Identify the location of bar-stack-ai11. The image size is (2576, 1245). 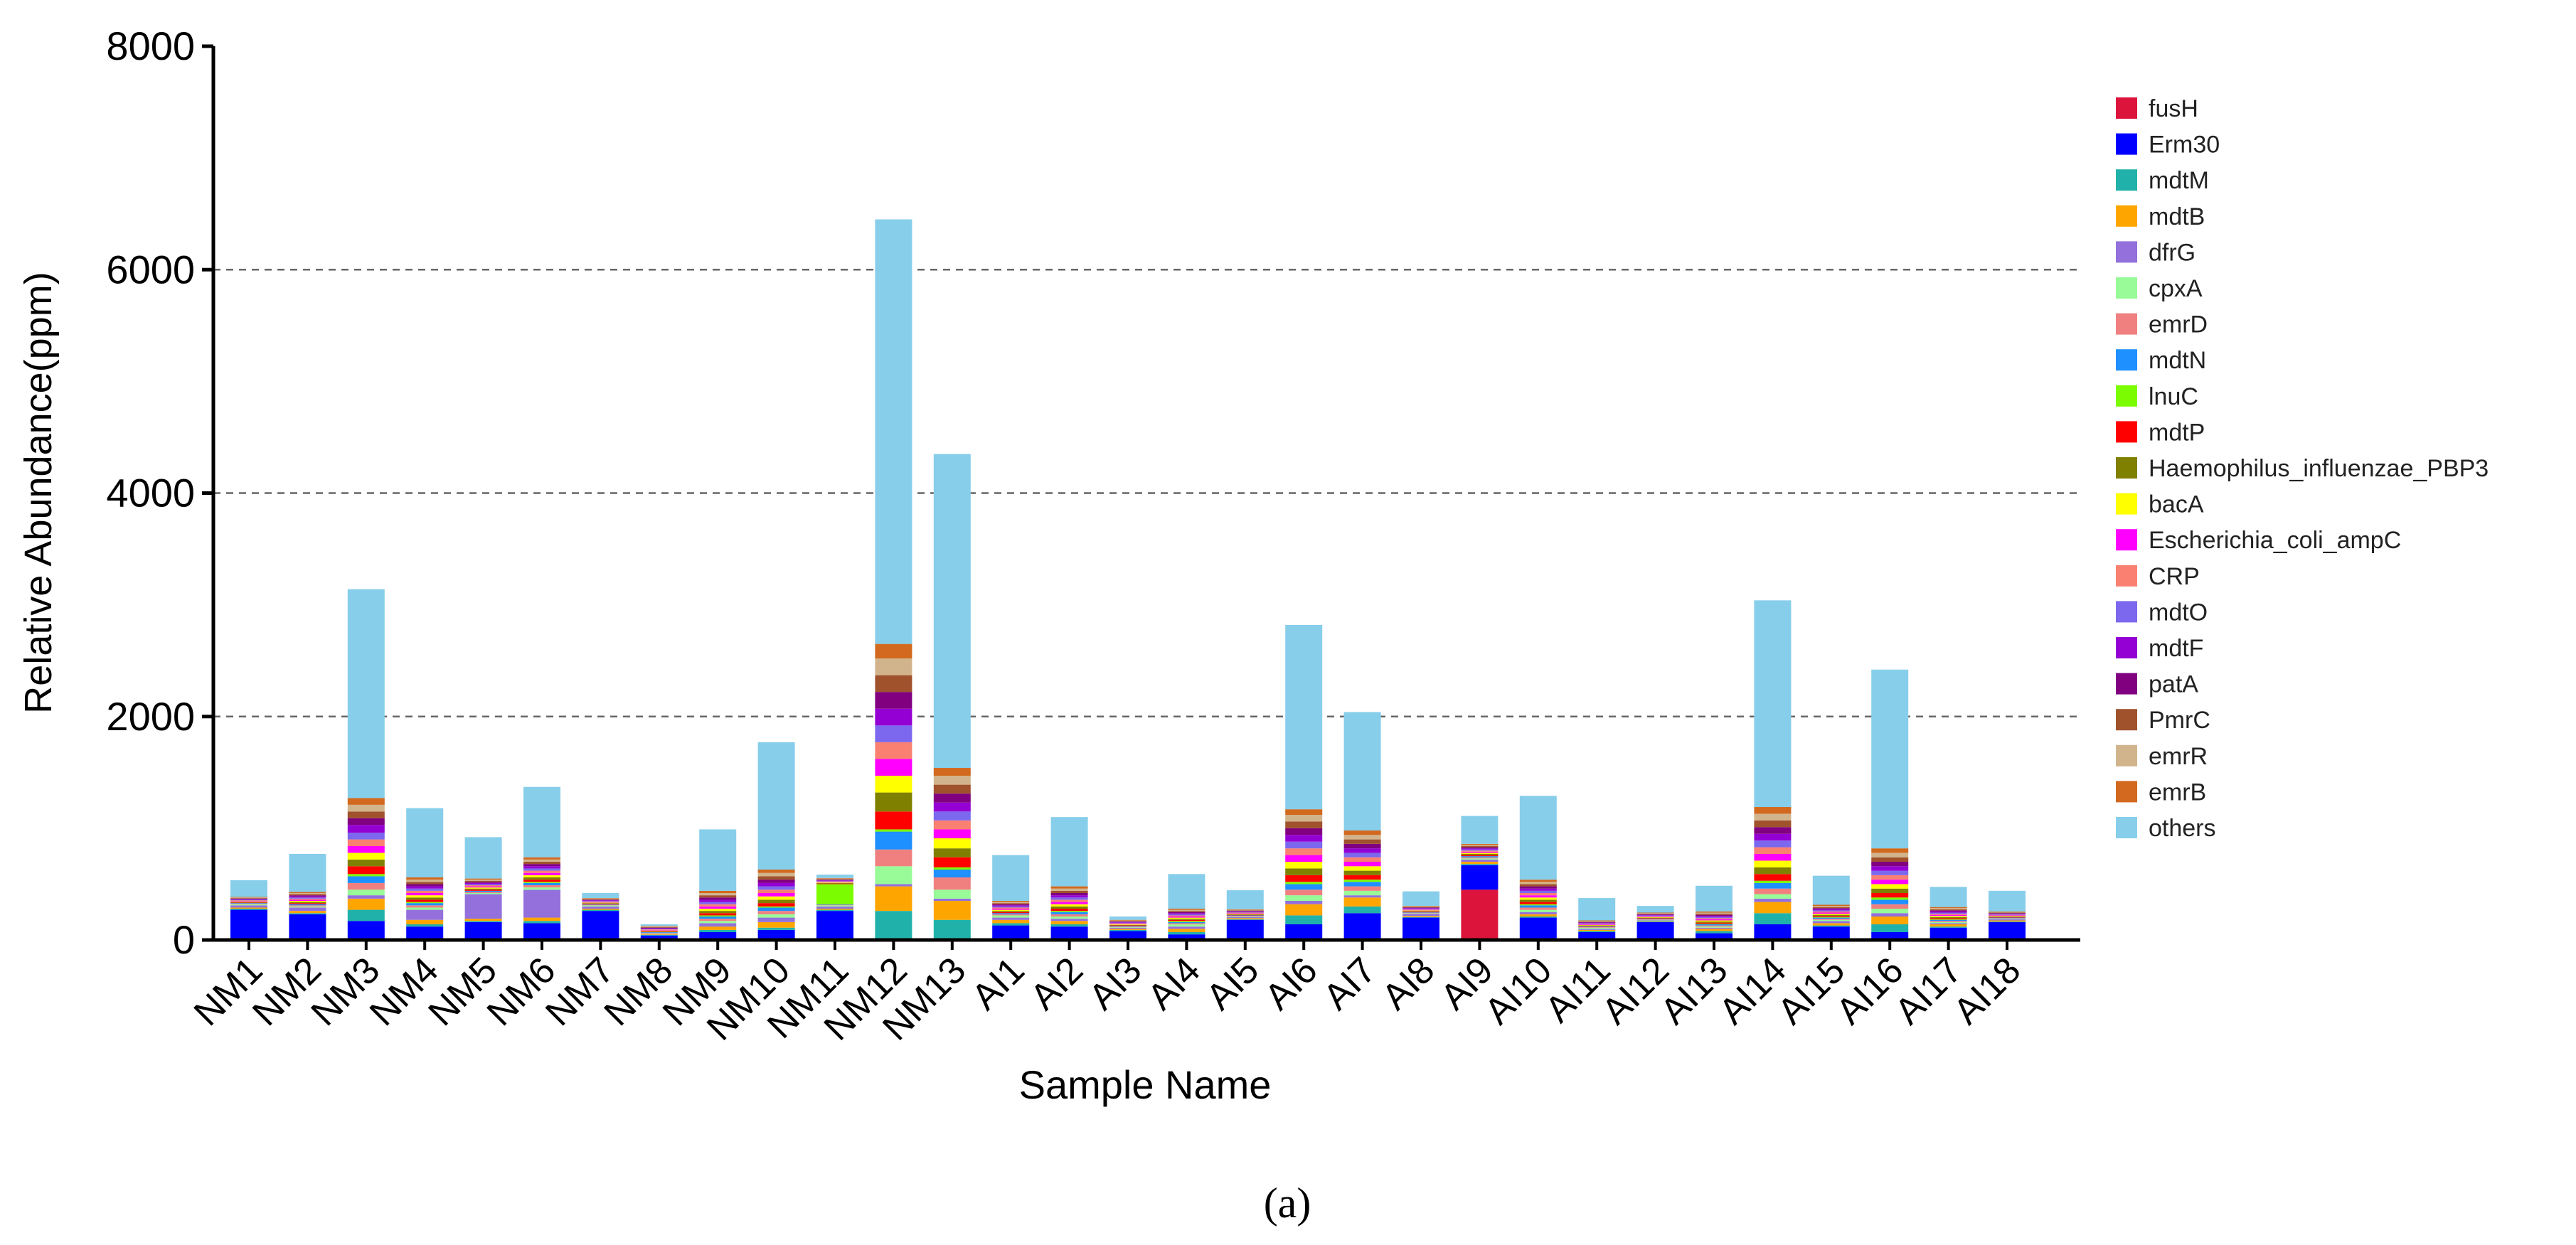
(1597, 919).